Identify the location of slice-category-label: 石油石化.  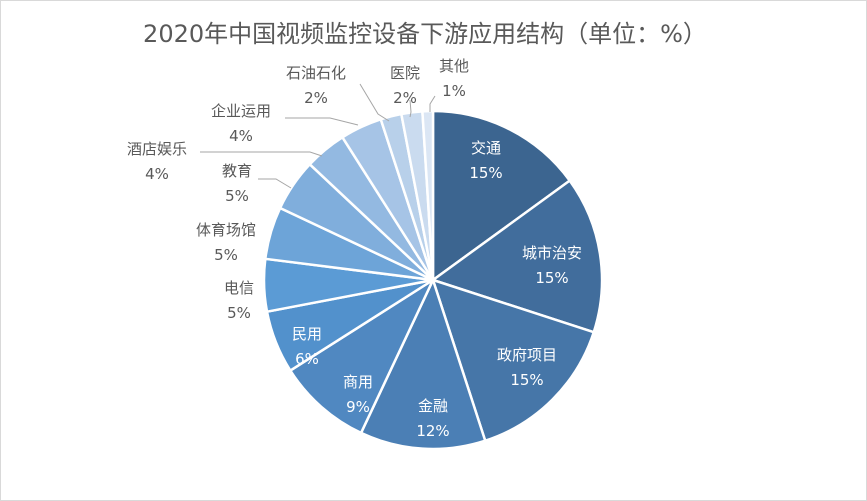
(316, 73).